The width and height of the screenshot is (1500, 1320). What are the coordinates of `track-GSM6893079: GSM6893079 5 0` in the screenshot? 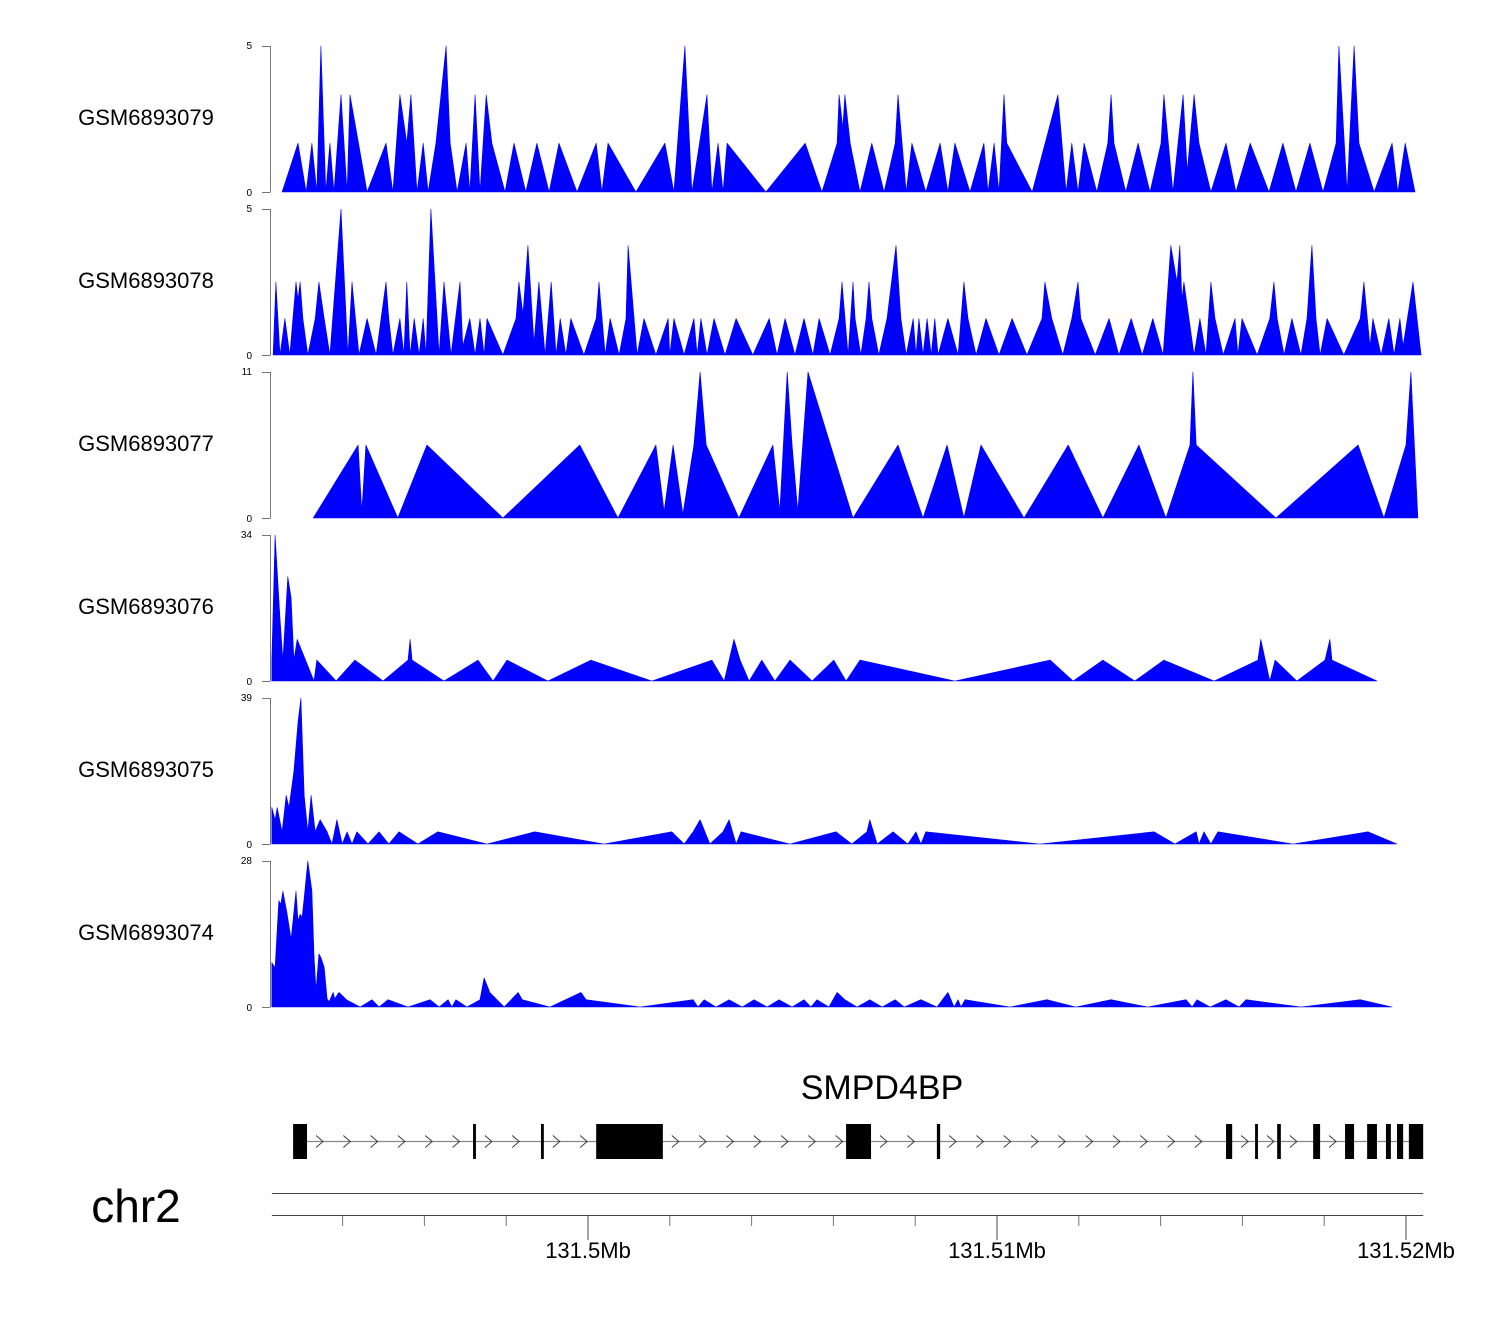 It's located at (747, 120).